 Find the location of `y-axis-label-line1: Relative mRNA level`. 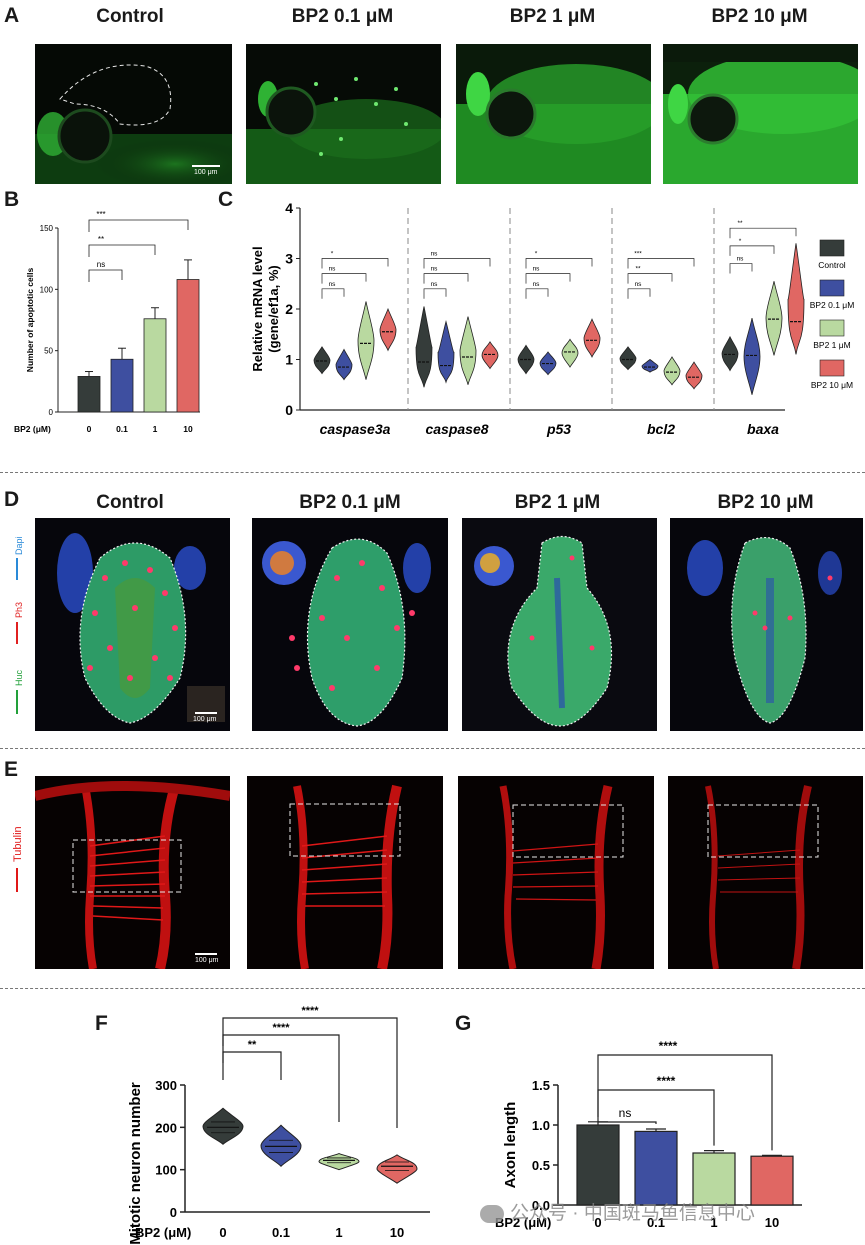

y-axis-label-line1: Relative mRNA level is located at coordinates (257, 308).